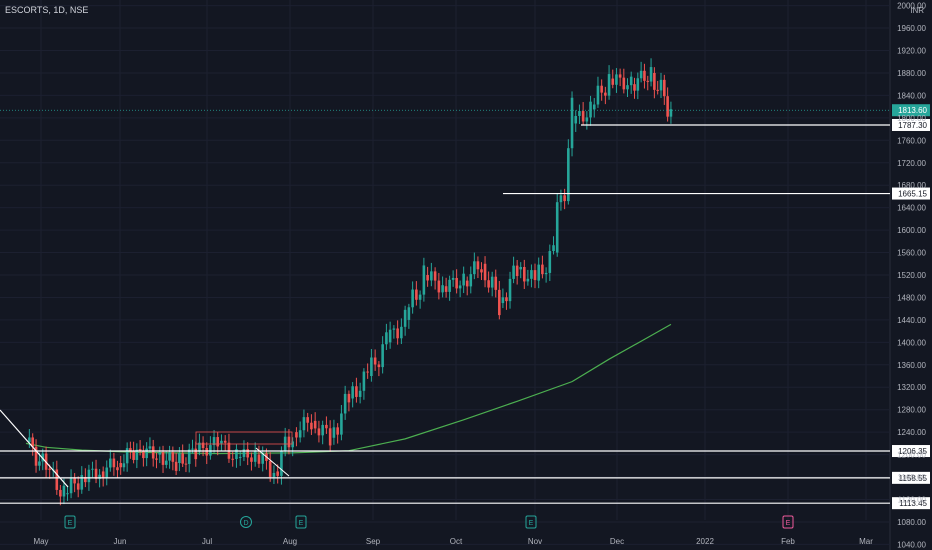 The width and height of the screenshot is (932, 550). Describe the element at coordinates (40, 541) in the screenshot. I see `time-tick-label: May` at that location.